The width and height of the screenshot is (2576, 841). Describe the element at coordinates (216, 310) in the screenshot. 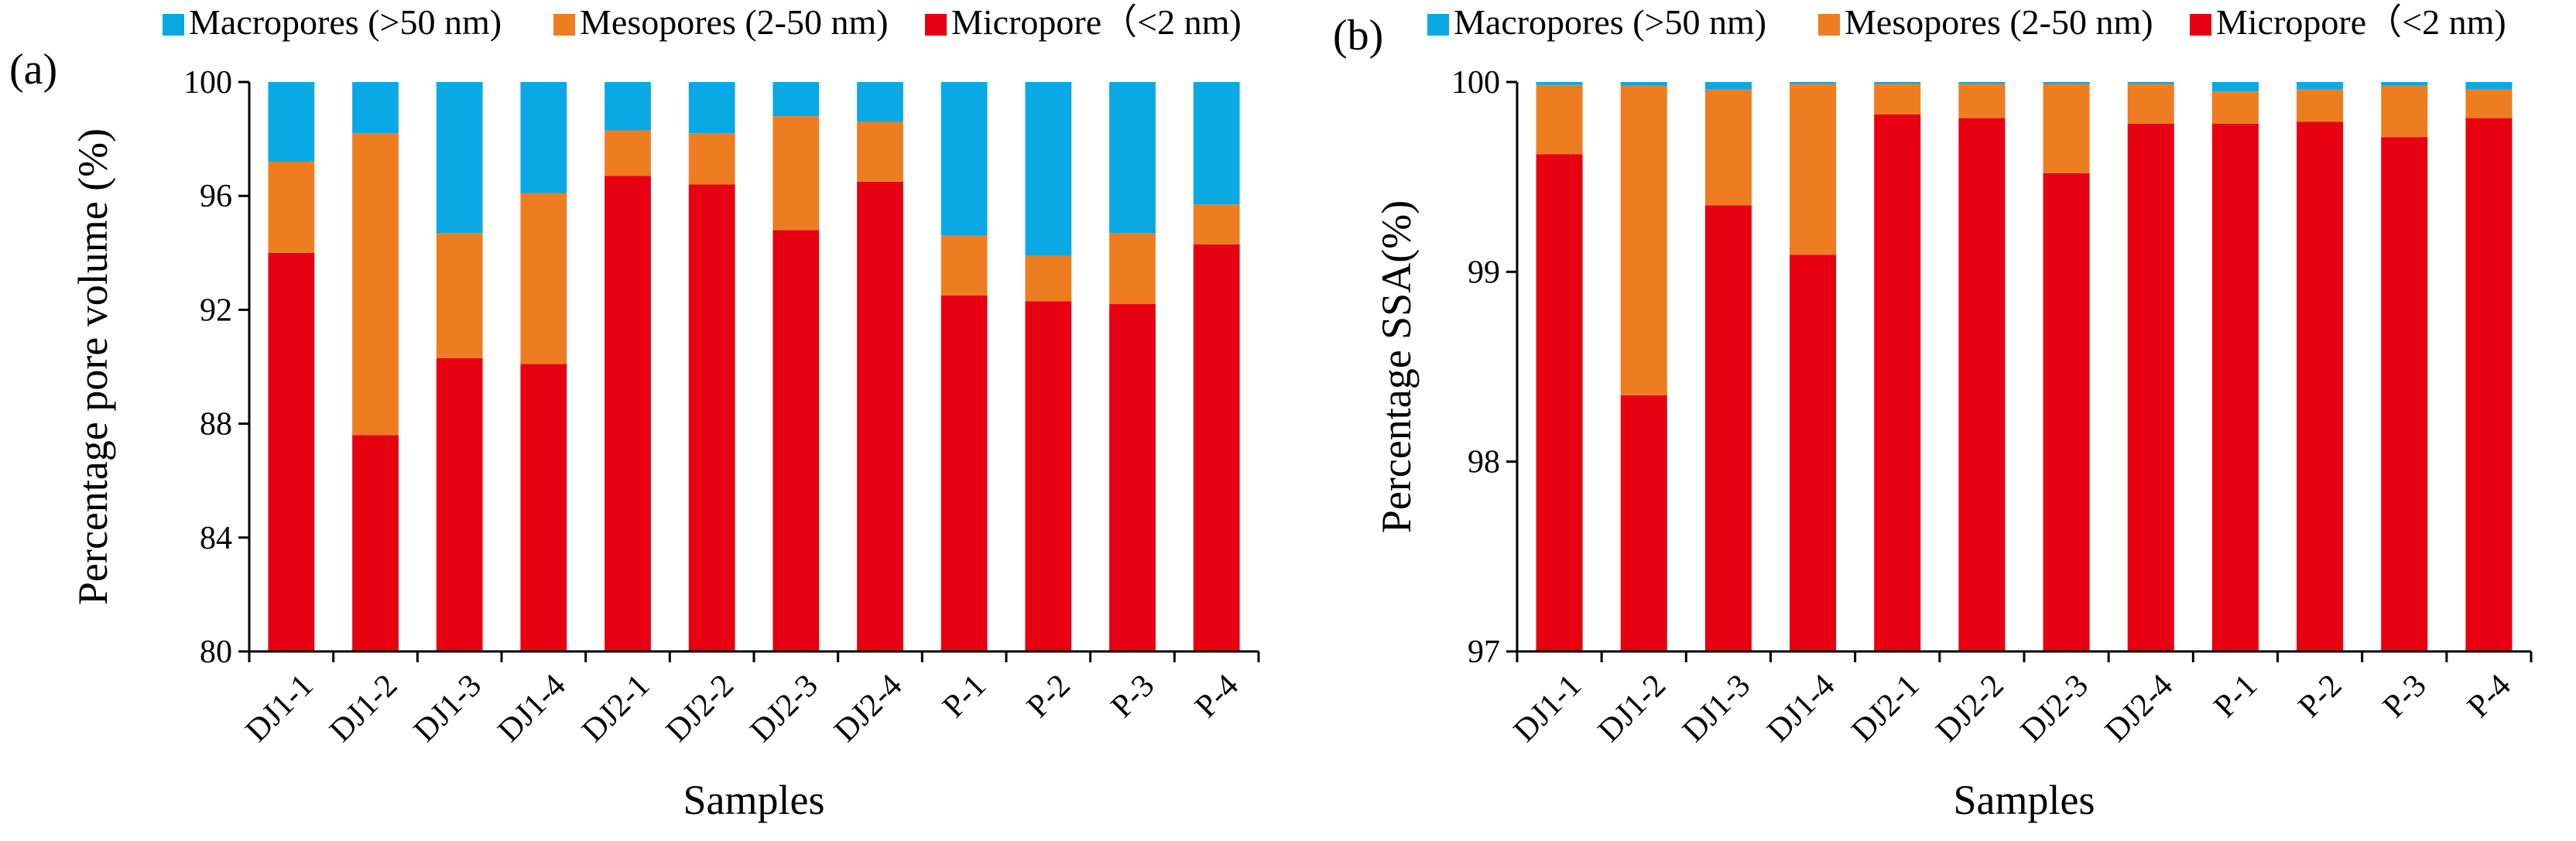

I see `y-tick-label: 92` at that location.